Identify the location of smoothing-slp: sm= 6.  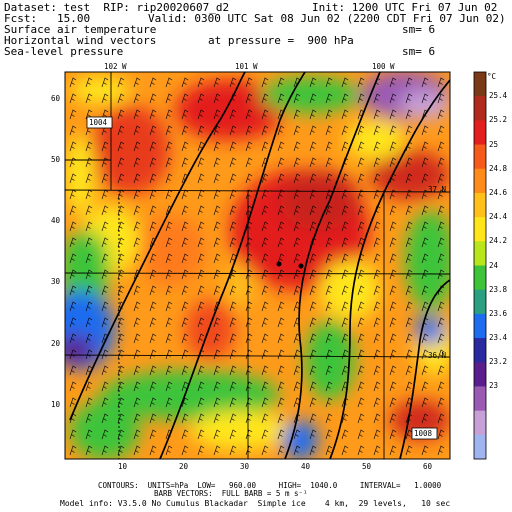
(419, 51).